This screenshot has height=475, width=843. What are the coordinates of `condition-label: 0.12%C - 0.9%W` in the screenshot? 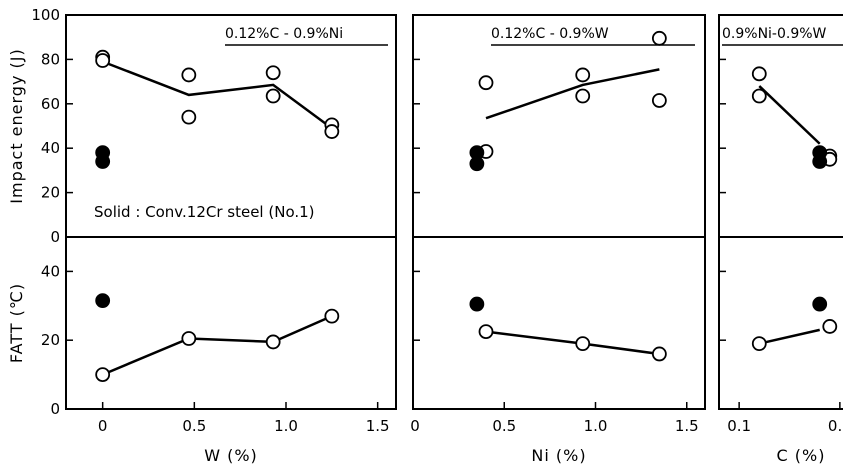 It's located at (550, 34).